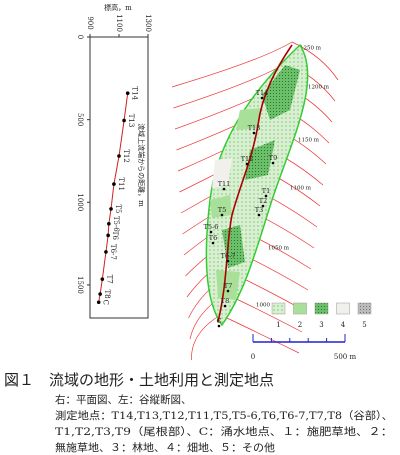 Image resolution: width=400 pixels, height=455 pixels. Describe the element at coordinates (80, 202) in the screenshot. I see `y-tick-label: 1000` at that location.